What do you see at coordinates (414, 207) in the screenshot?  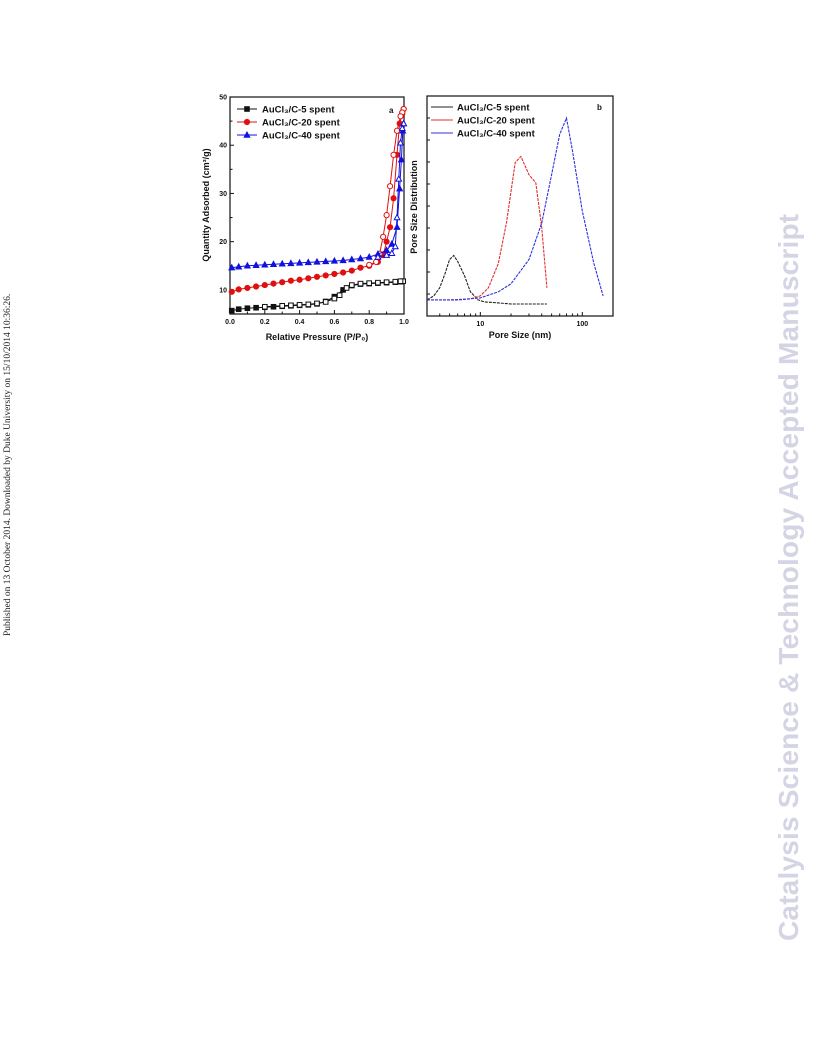 I see `y-axis-label-b: Pore Size Distribution` at bounding box center [414, 207].